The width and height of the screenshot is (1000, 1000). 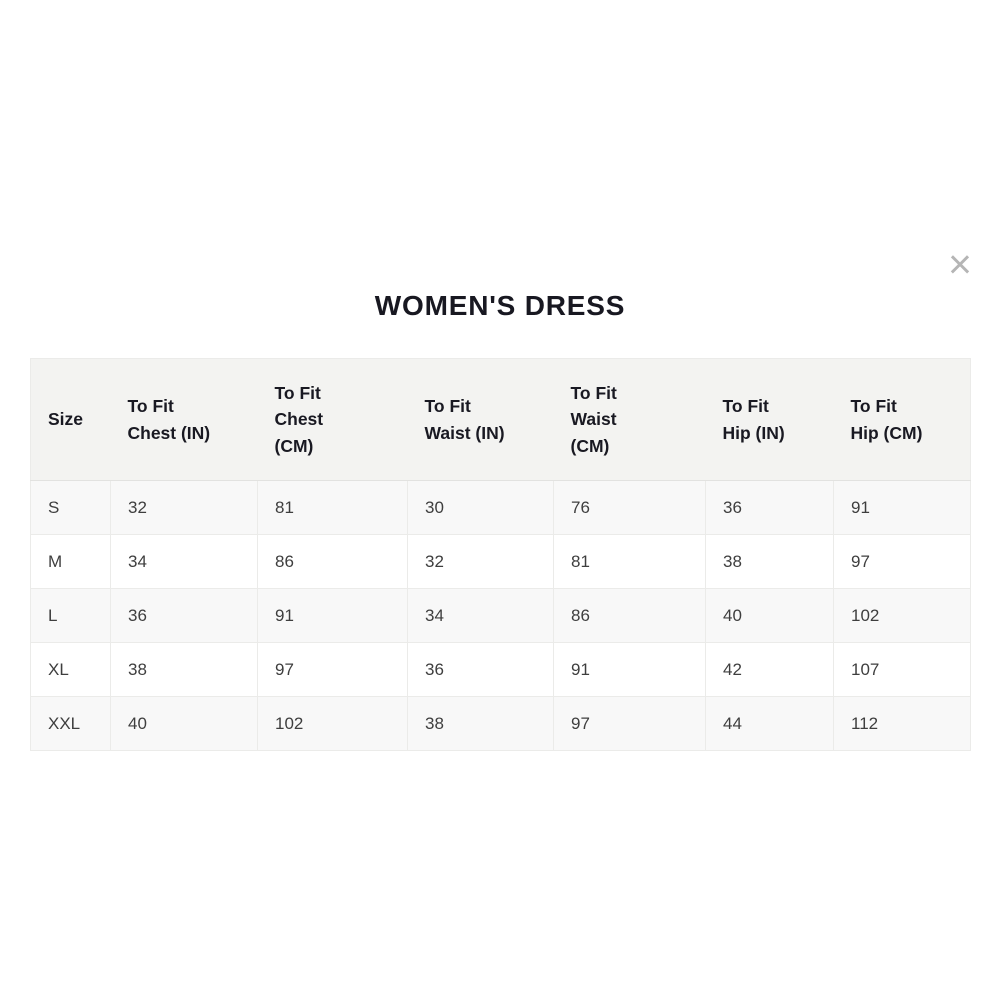 I want to click on cell-size: XL, so click(x=70, y=669).